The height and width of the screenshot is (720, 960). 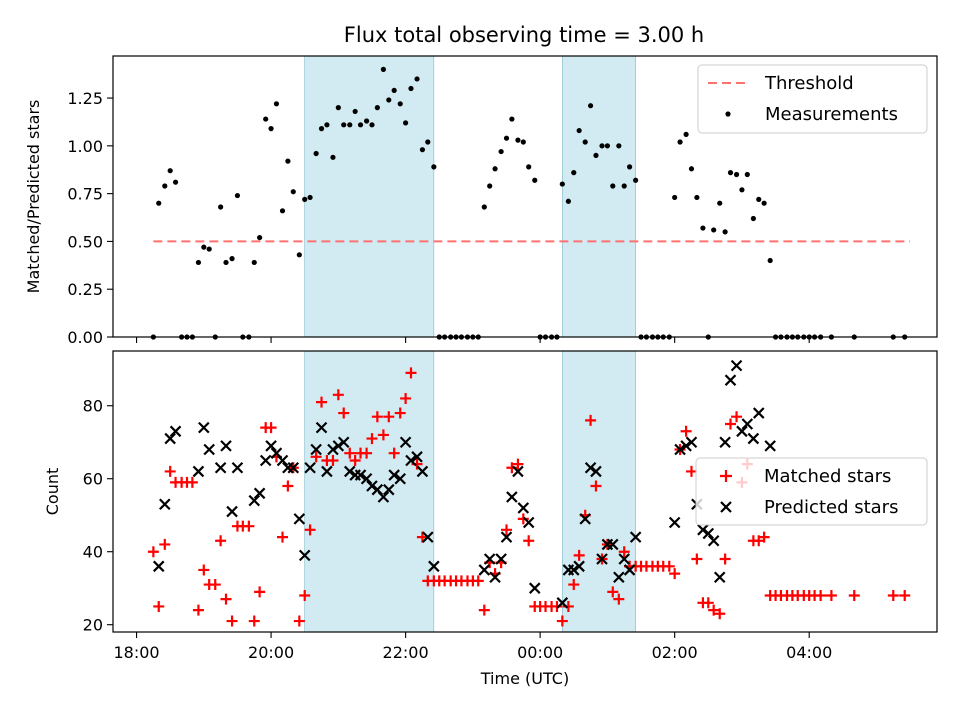 I want to click on legend-measurements-label: Measurements, so click(x=831, y=114).